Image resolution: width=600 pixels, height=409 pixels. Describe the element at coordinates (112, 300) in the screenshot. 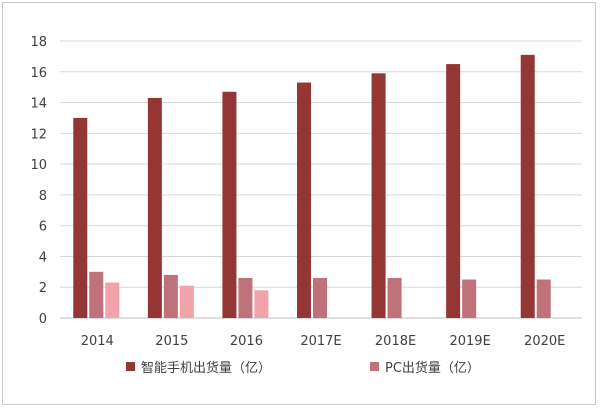

I see `bar-series-2-2014` at that location.